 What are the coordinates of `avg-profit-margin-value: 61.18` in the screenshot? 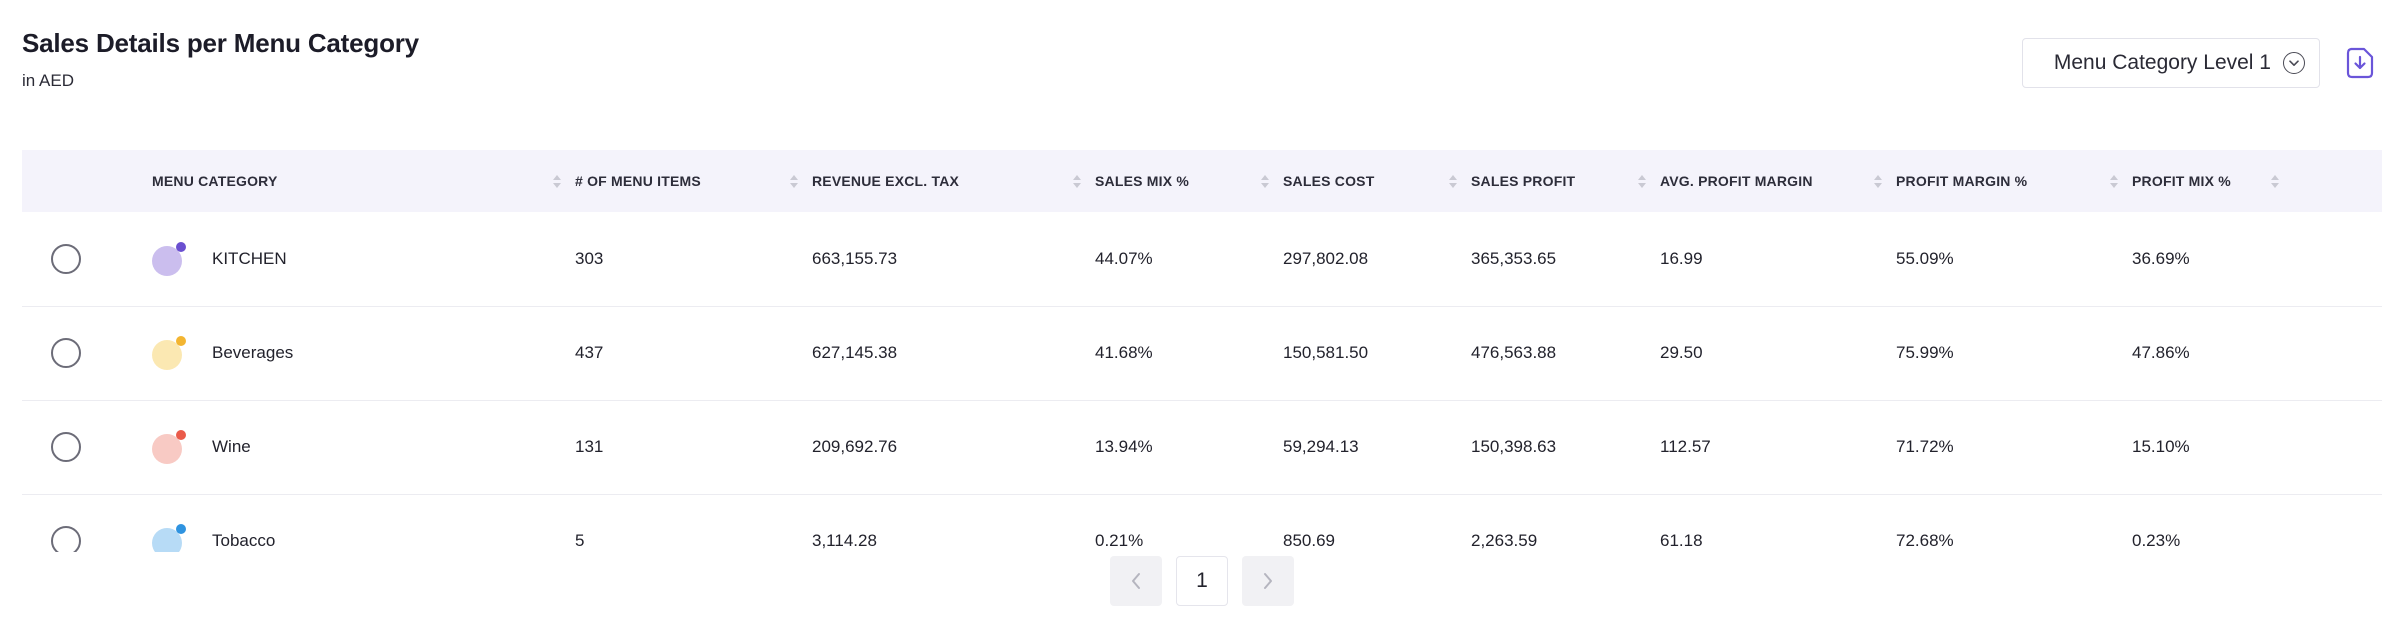 It's located at (1681, 540).